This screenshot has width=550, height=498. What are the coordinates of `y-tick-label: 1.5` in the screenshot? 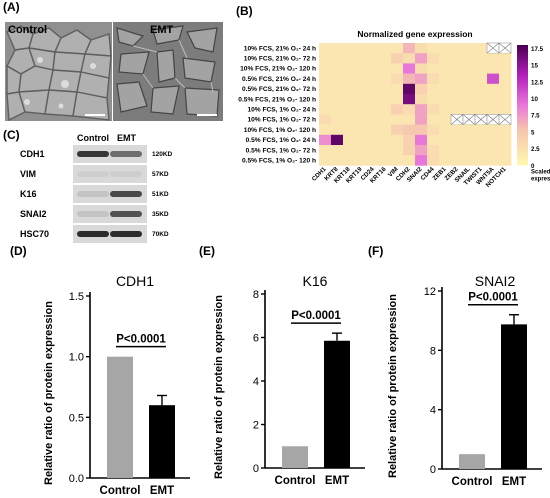 It's located at (76, 297).